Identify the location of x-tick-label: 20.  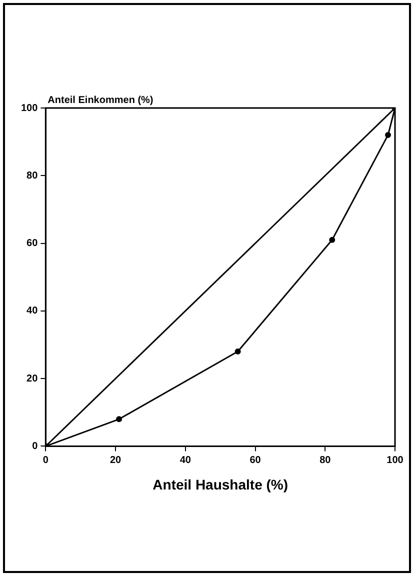
(116, 460).